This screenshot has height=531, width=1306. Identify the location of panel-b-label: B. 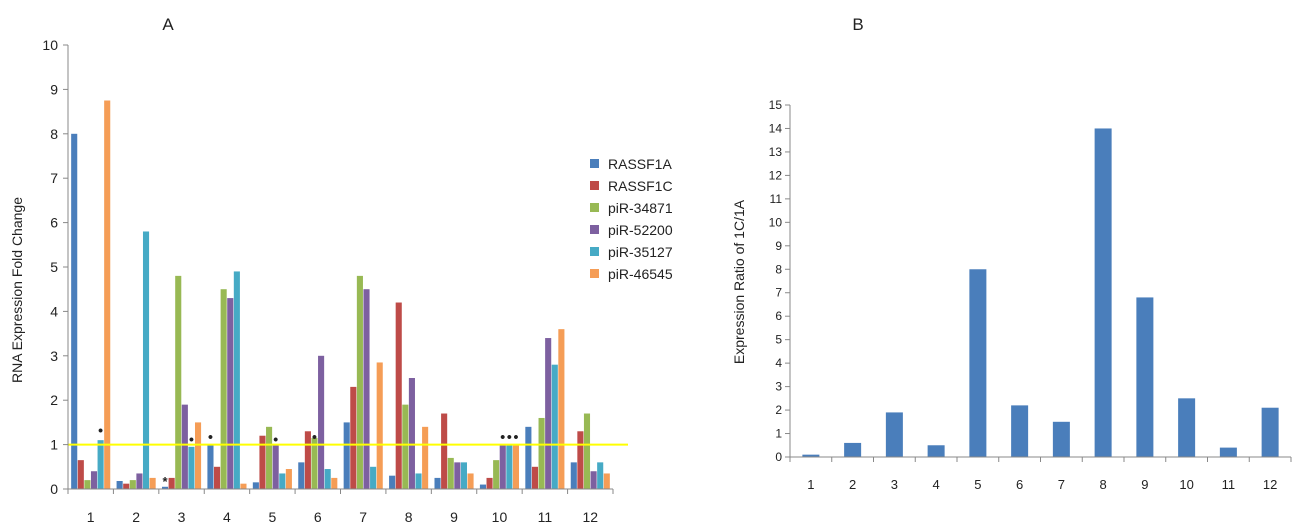
(857, 24).